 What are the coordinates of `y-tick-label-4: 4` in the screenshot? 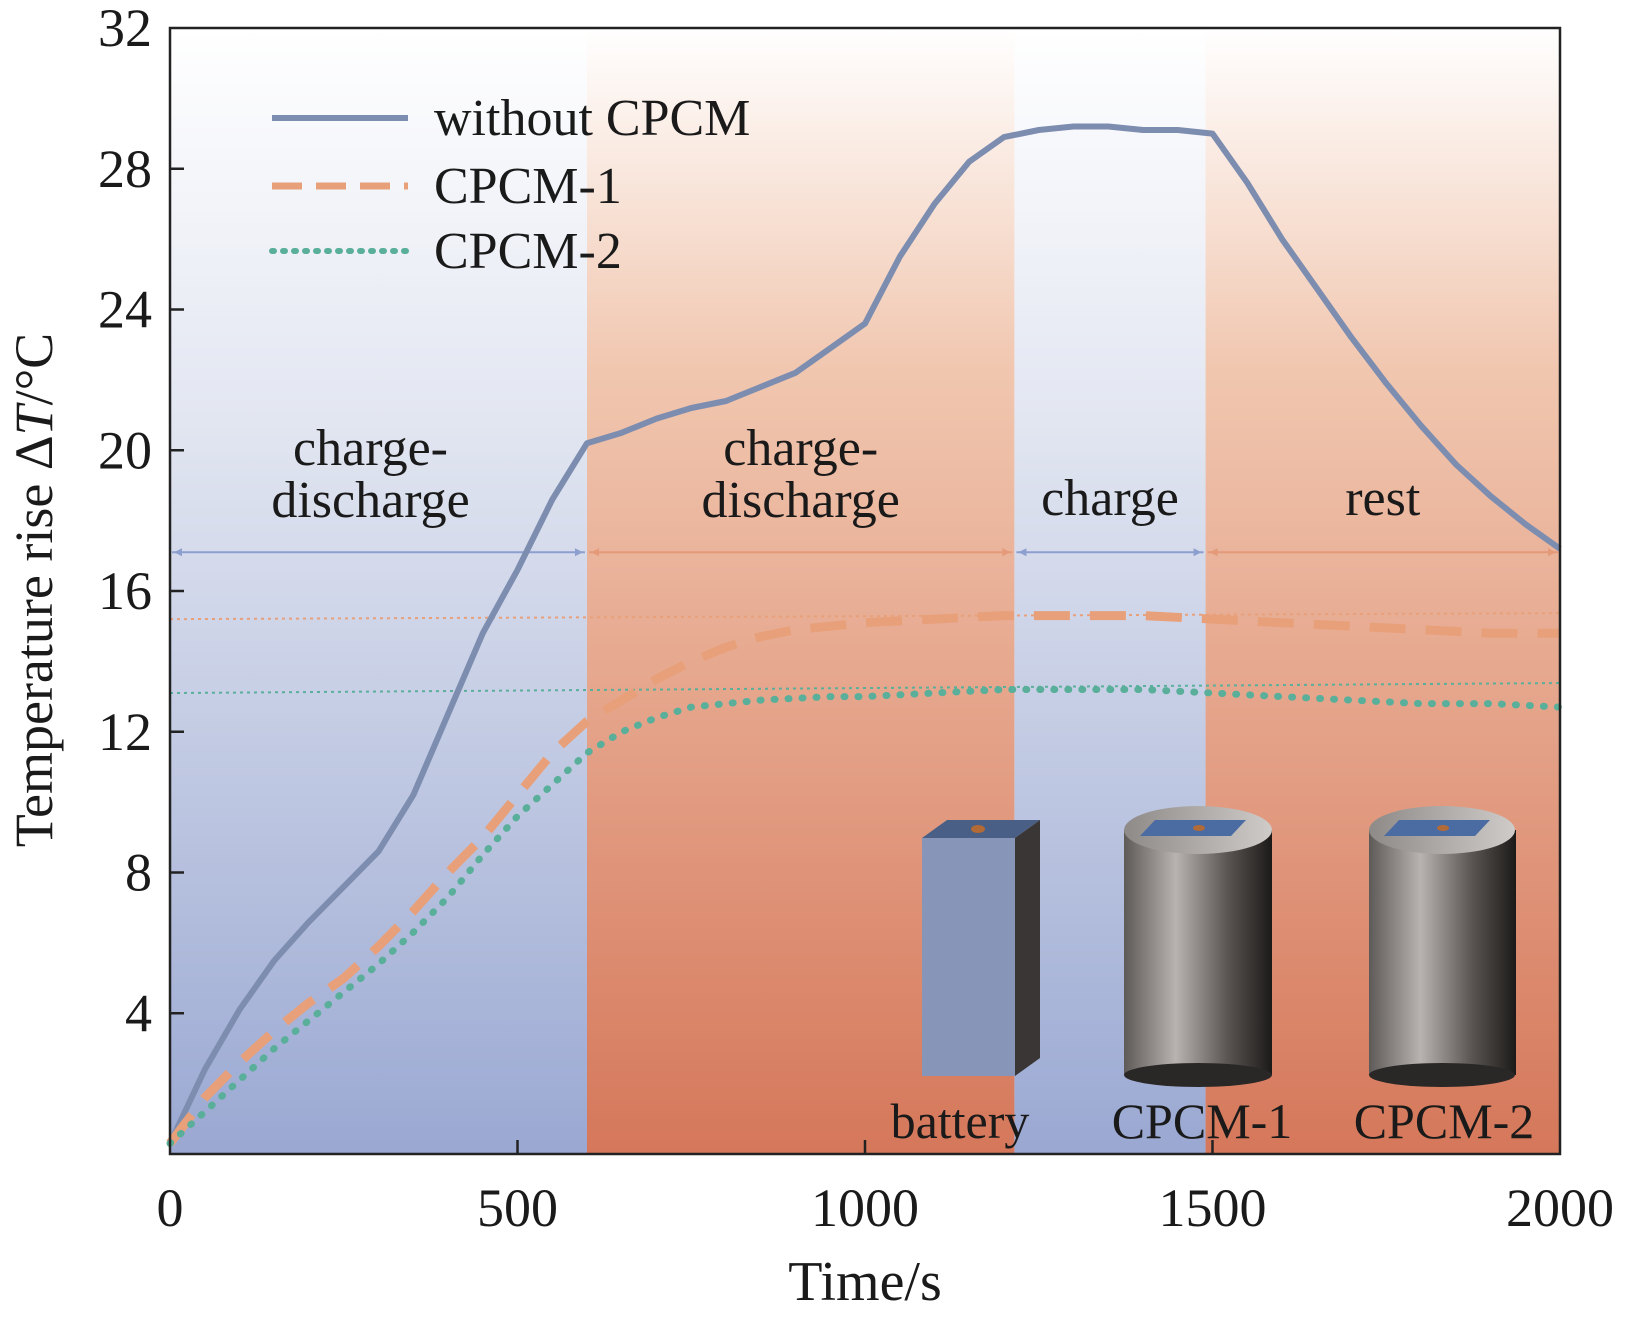 It's located at (138, 1013).